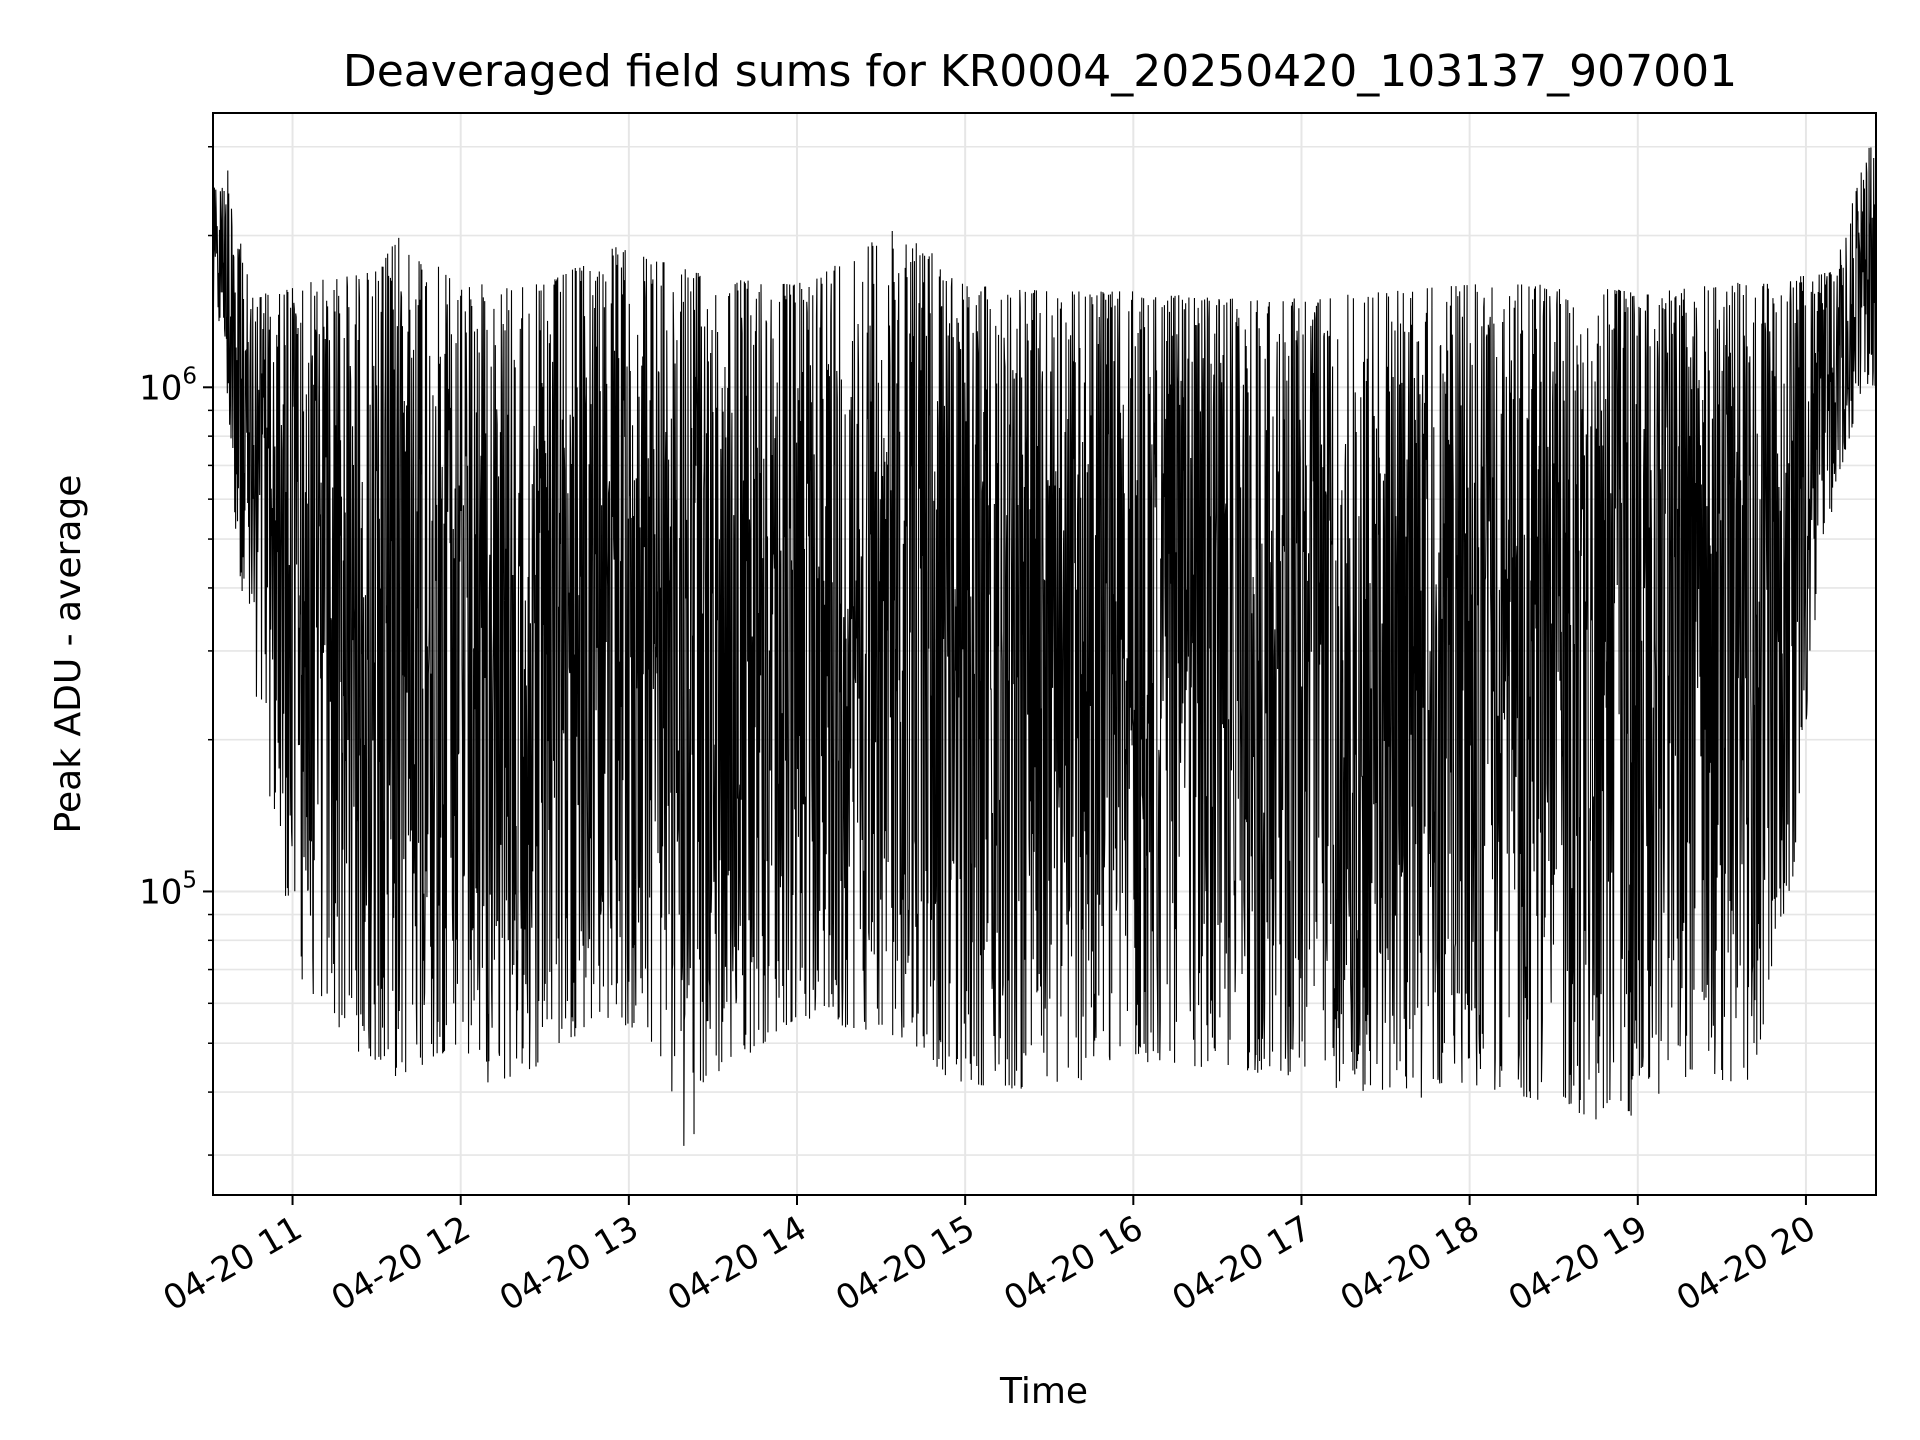 This screenshot has width=1920, height=1440. What do you see at coordinates (1043, 1391) in the screenshot?
I see `x-axis-label: Time` at bounding box center [1043, 1391].